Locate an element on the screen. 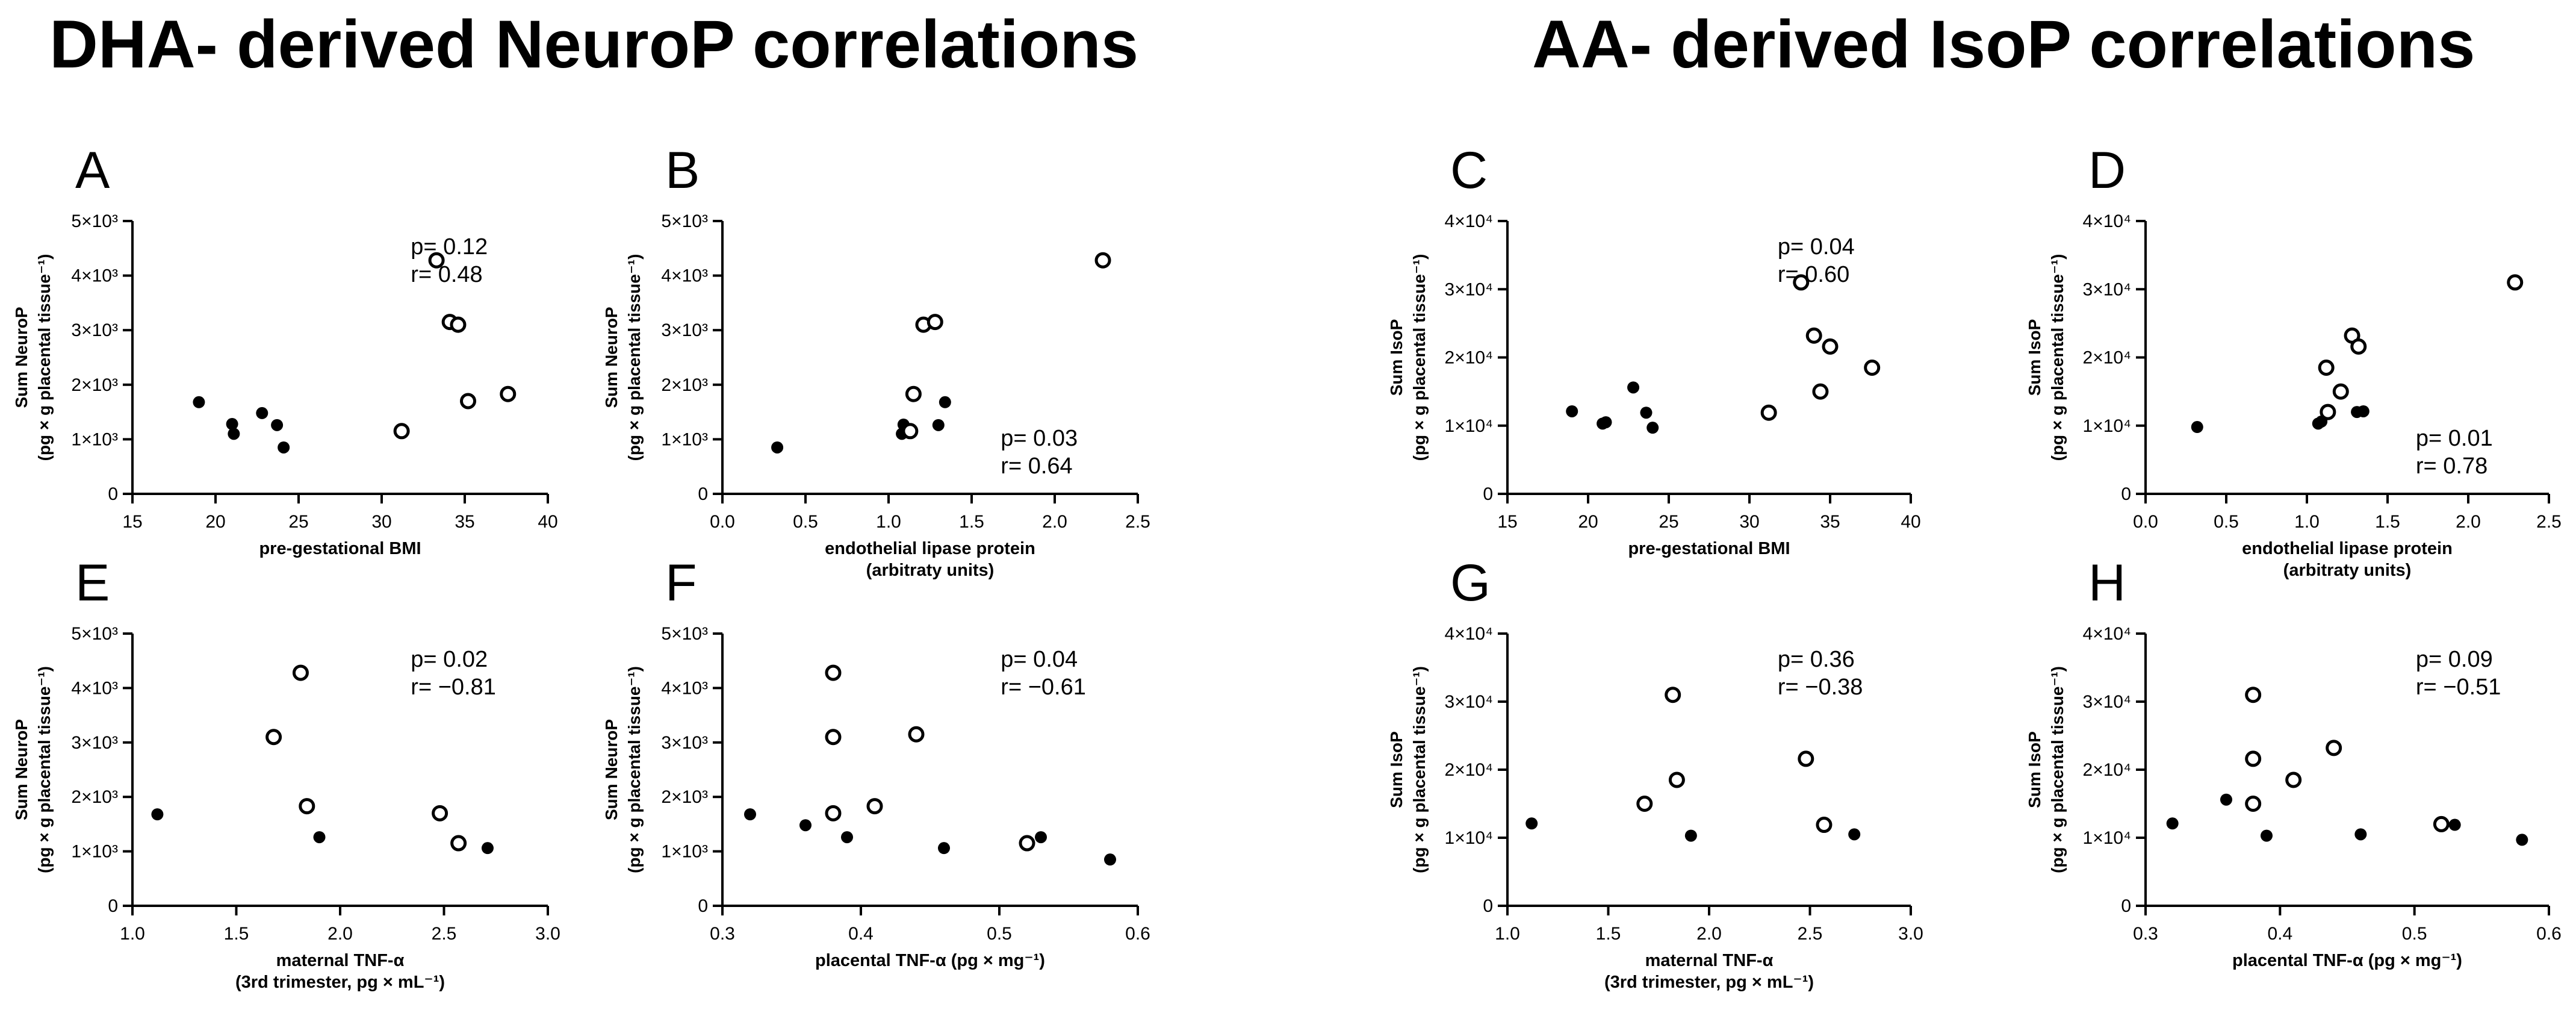 The height and width of the screenshot is (1013, 2576). y-tick-label-d: 0 is located at coordinates (2126, 494).